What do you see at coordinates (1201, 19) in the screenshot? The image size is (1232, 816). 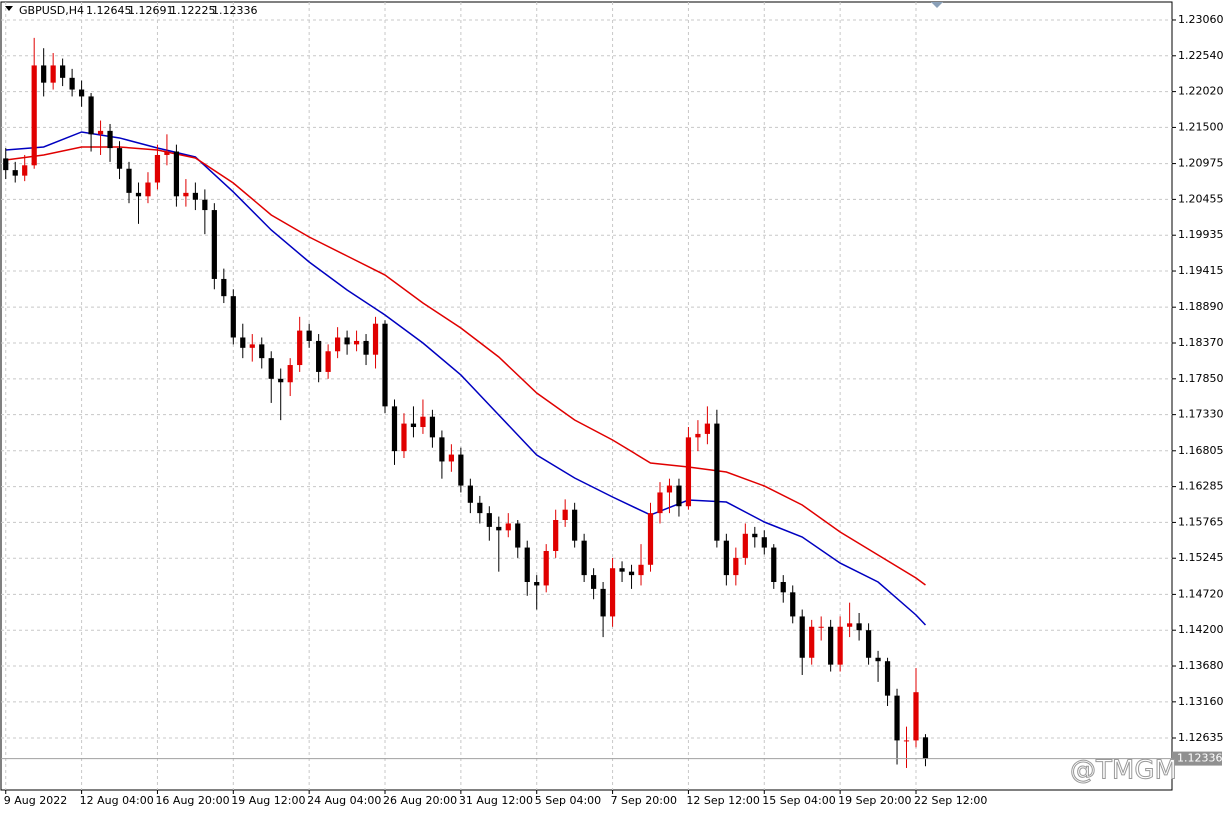 I see `y-tick-label: 1.23060` at bounding box center [1201, 19].